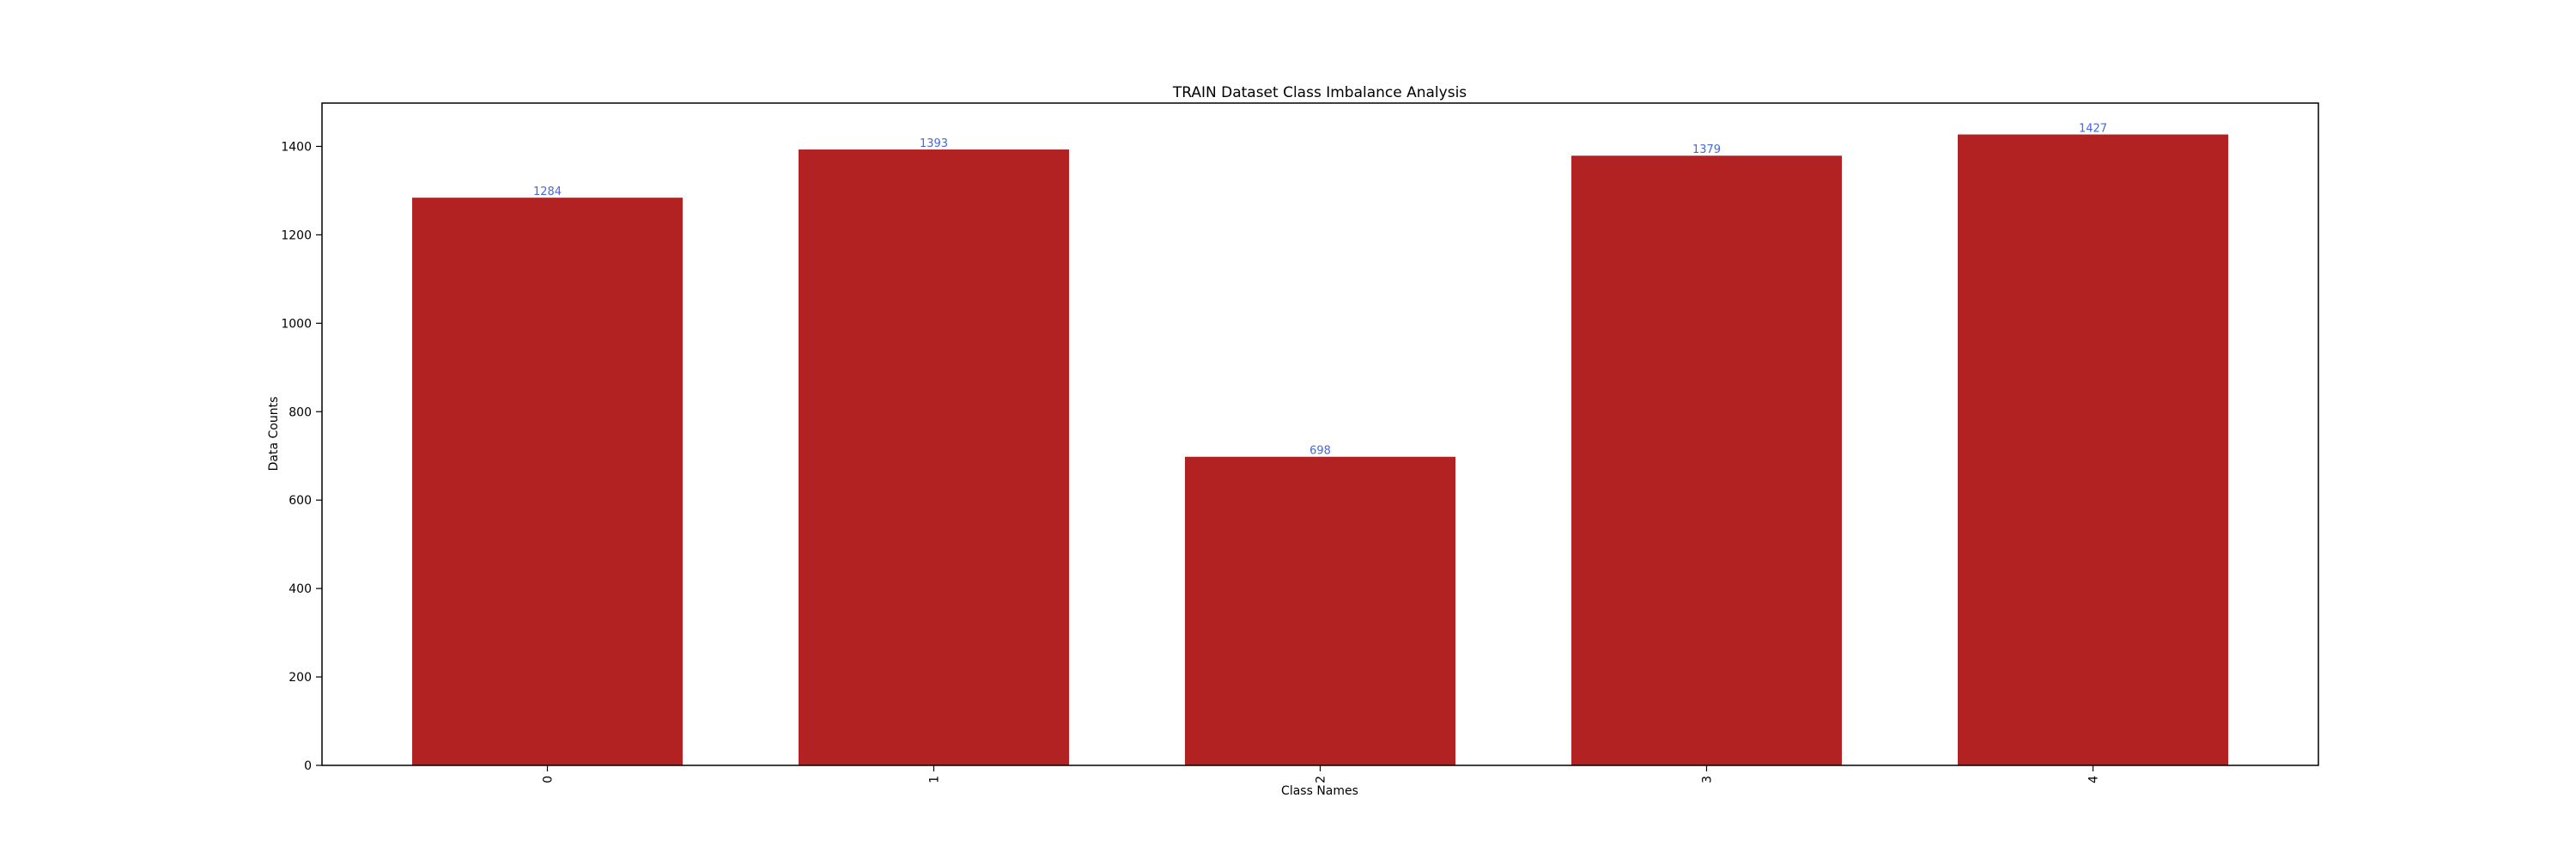 This screenshot has height=859, width=2576. What do you see at coordinates (274, 435) in the screenshot?
I see `y-axis-label: Data Counts` at bounding box center [274, 435].